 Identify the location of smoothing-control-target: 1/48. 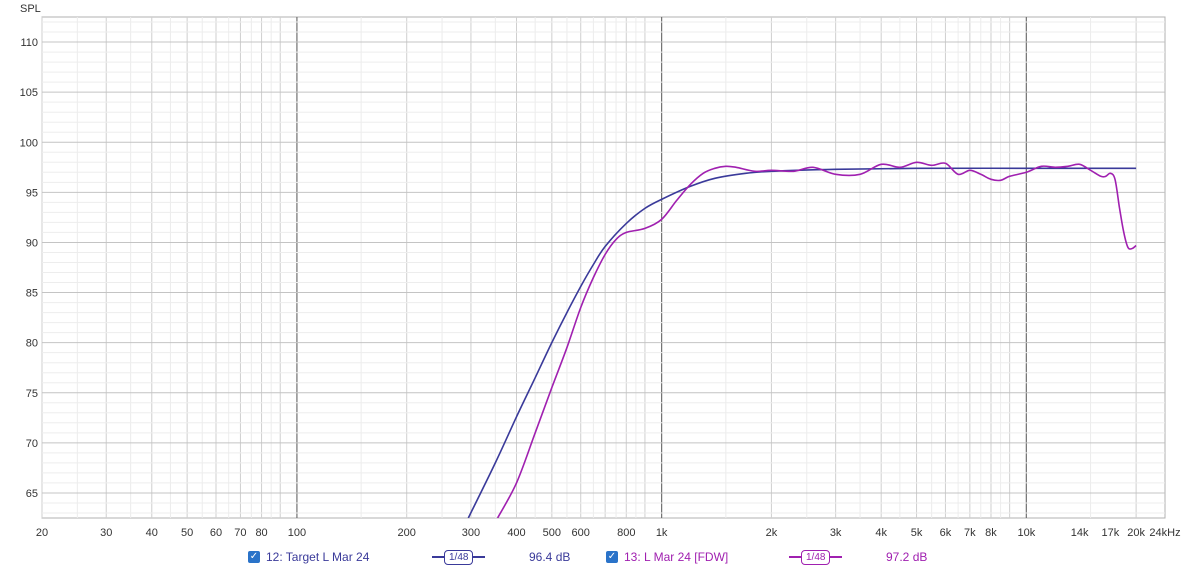
(459, 557).